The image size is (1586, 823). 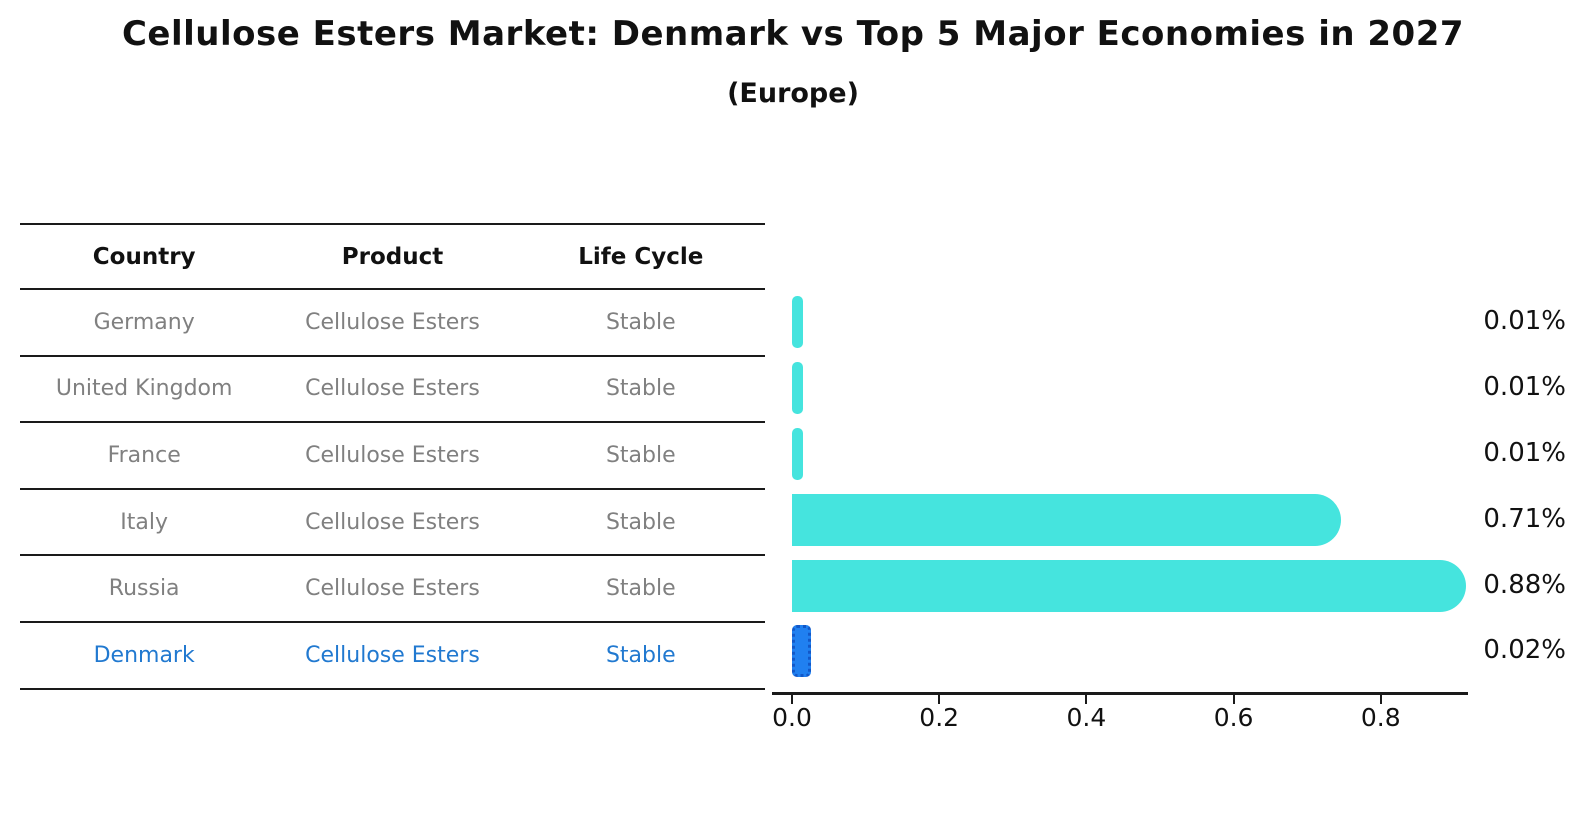 I want to click on column-header: Country, so click(x=144, y=256).